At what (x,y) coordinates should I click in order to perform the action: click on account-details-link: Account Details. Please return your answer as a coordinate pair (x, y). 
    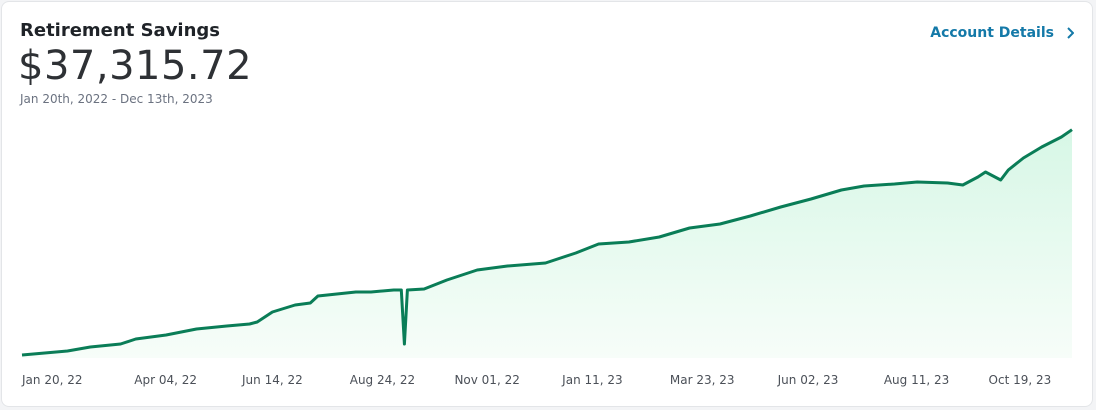
    Looking at the image, I should click on (1002, 33).